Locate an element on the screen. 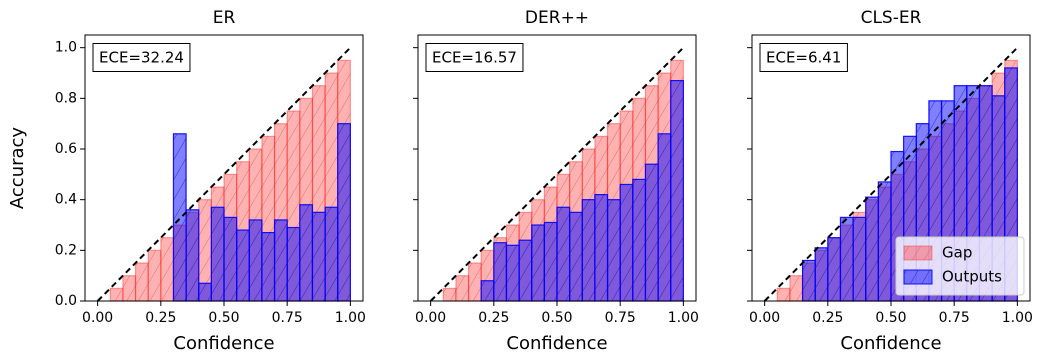 The image size is (1039, 354). panel-title: CLS-ER is located at coordinates (891, 18).